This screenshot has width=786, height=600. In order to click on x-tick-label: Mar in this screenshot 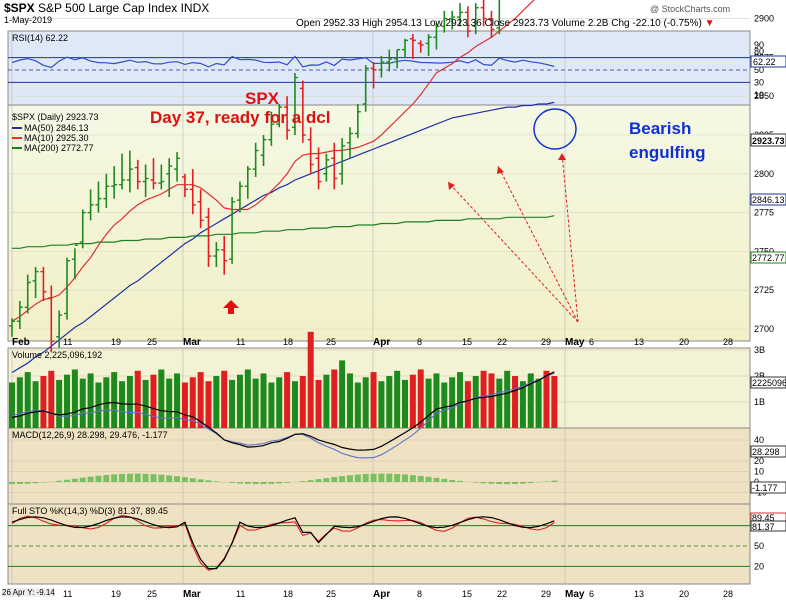, I will do `click(192, 342)`.